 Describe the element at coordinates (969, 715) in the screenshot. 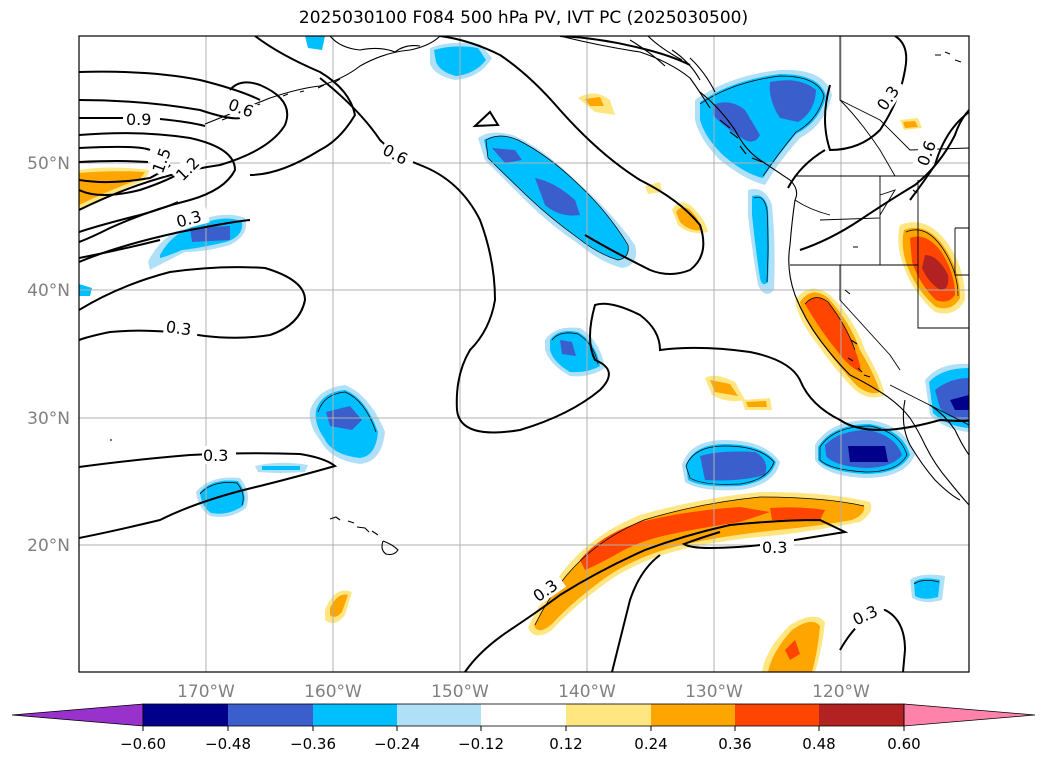

I see `colorbar-over-extend` at that location.